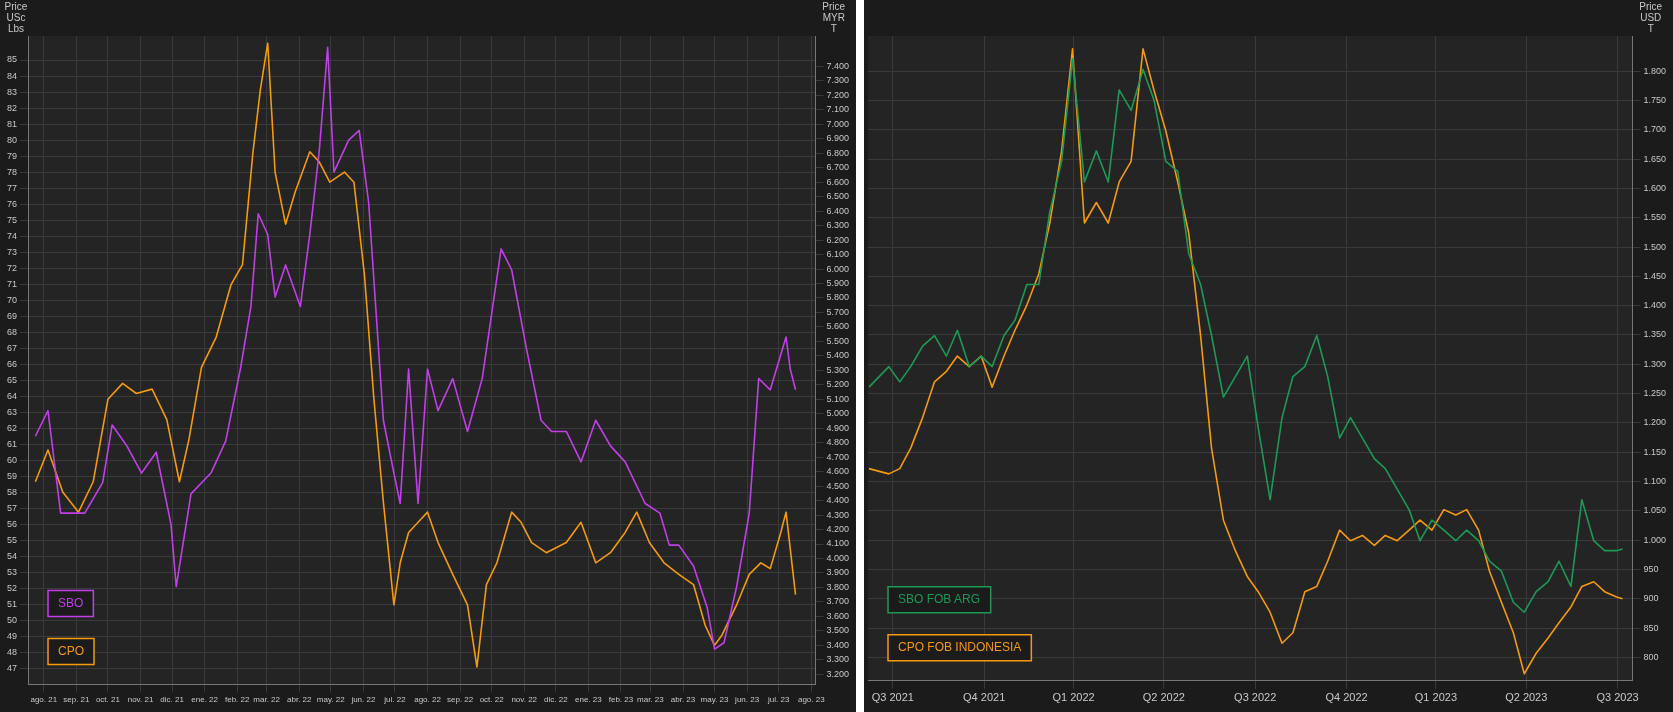 This screenshot has width=1673, height=712. I want to click on y2-tick-label: 3.500, so click(838, 630).